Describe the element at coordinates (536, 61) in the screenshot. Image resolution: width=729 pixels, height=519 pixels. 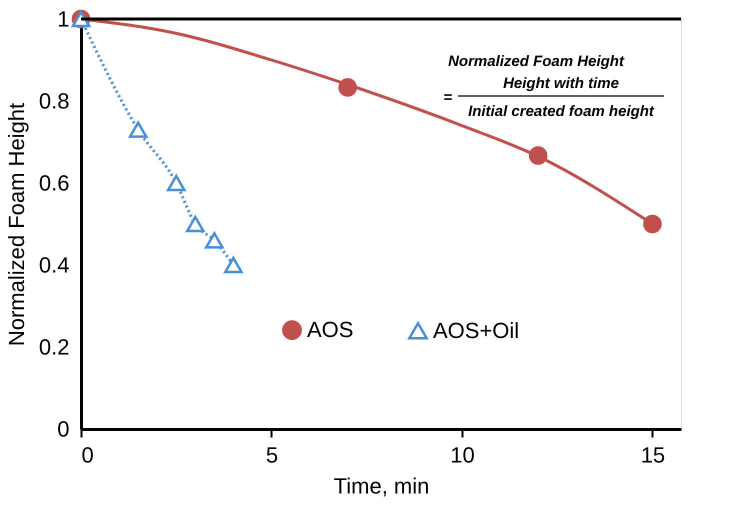
I see `annotation: Normalized Foam Height` at that location.